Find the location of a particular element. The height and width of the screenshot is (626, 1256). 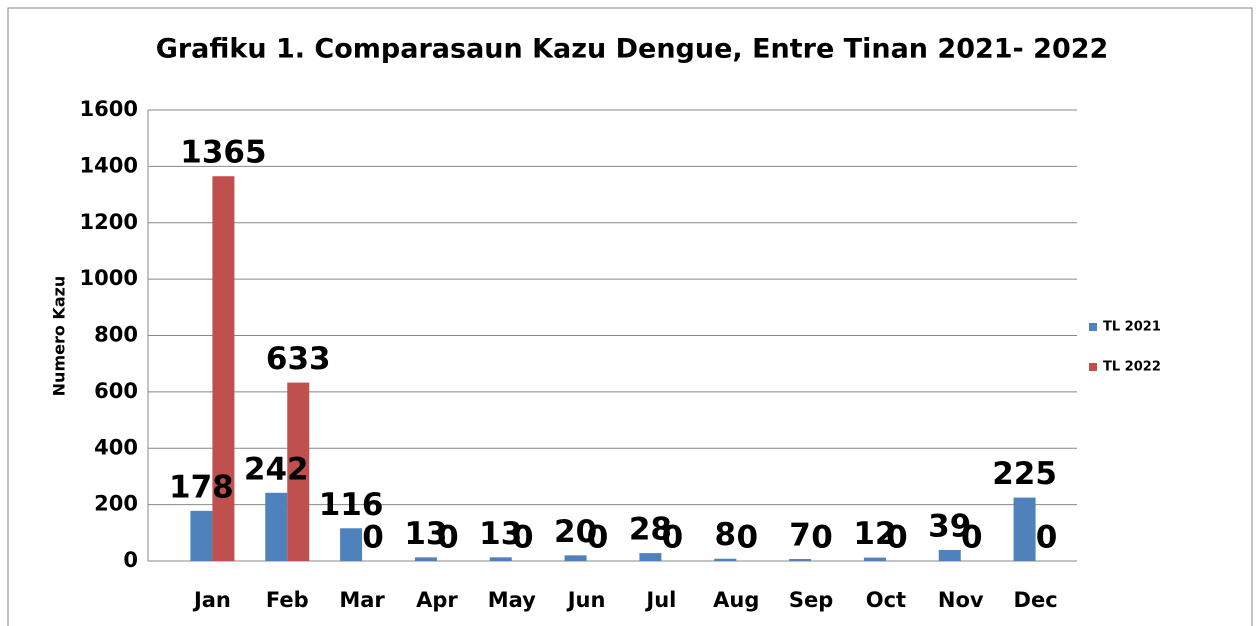

x-tick-label: Sep is located at coordinates (811, 600).